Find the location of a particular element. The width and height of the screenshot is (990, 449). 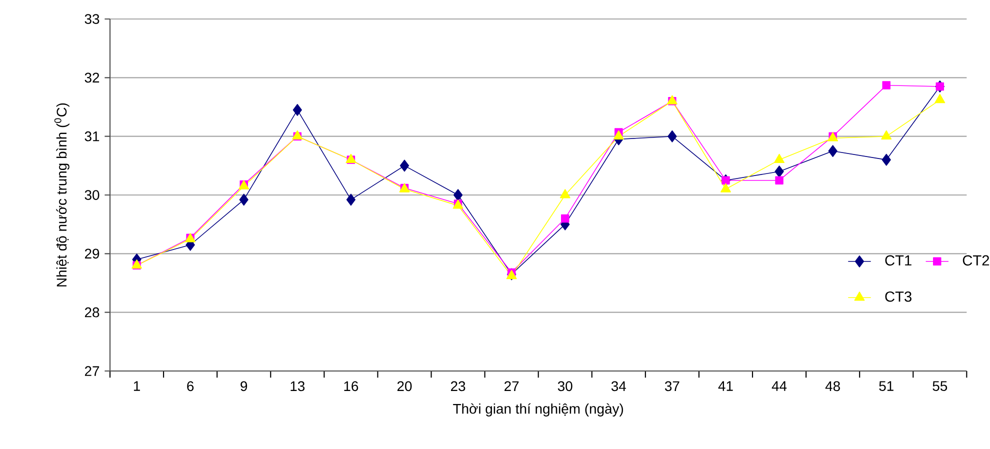

x-tick-label: 44 is located at coordinates (779, 386).